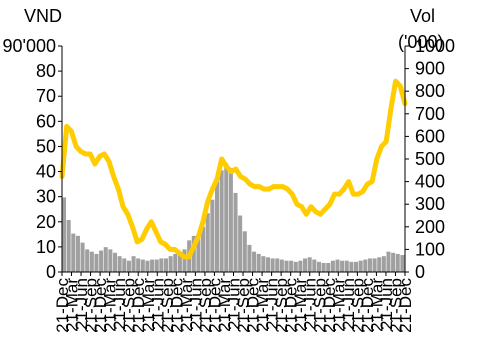  Describe the element at coordinates (430, 91) in the screenshot. I see `right-axis-tick-label: 800` at that location.